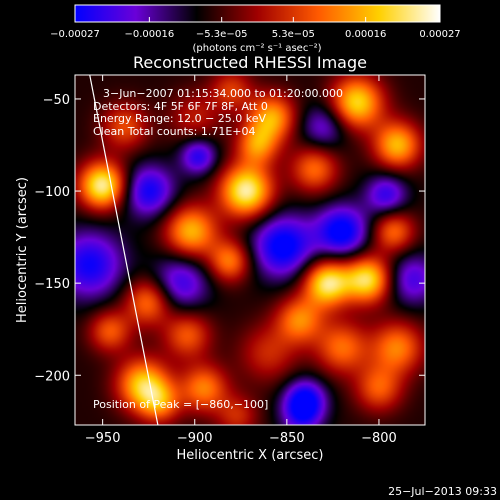  Describe the element at coordinates (174, 131) in the screenshot. I see `annotation-clean-counts: Clean Total counts: 1.71E+04` at that location.